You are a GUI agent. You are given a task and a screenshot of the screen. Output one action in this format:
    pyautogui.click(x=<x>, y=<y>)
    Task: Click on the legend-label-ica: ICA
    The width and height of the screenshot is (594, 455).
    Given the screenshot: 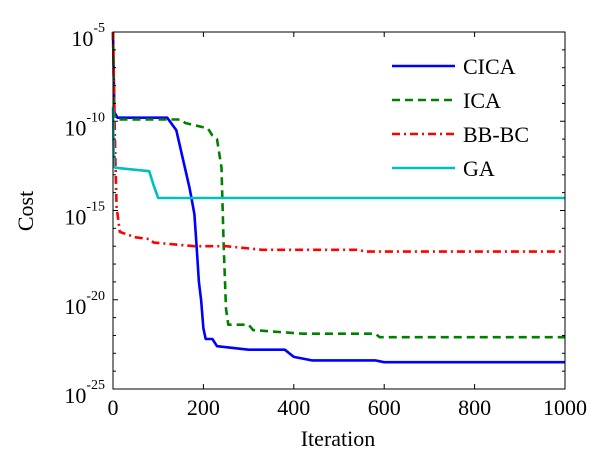 What is the action you would take?
    pyautogui.click(x=482, y=100)
    